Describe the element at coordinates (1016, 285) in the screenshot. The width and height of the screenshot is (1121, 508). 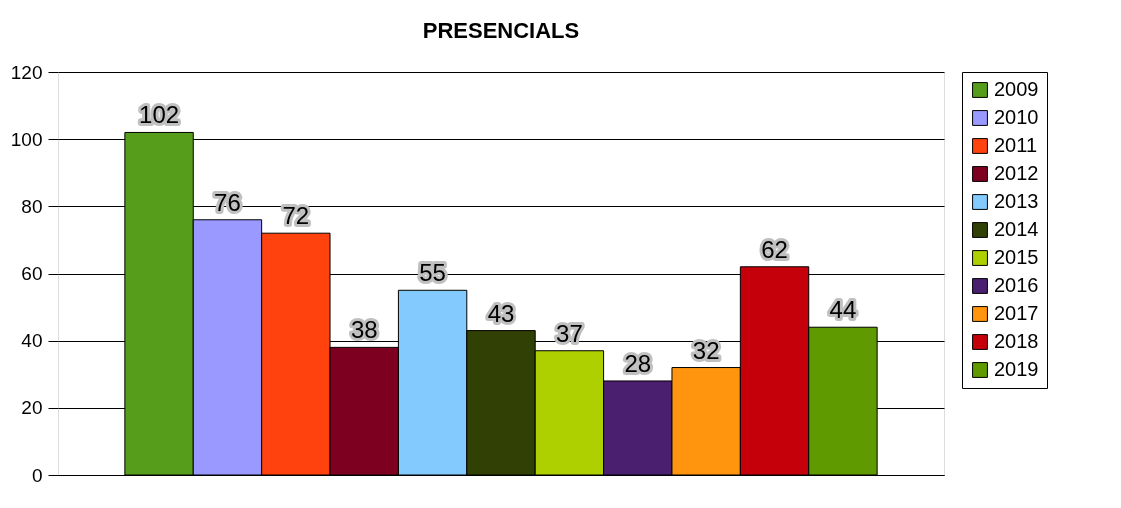
I see `legend-label: 2016` at that location.